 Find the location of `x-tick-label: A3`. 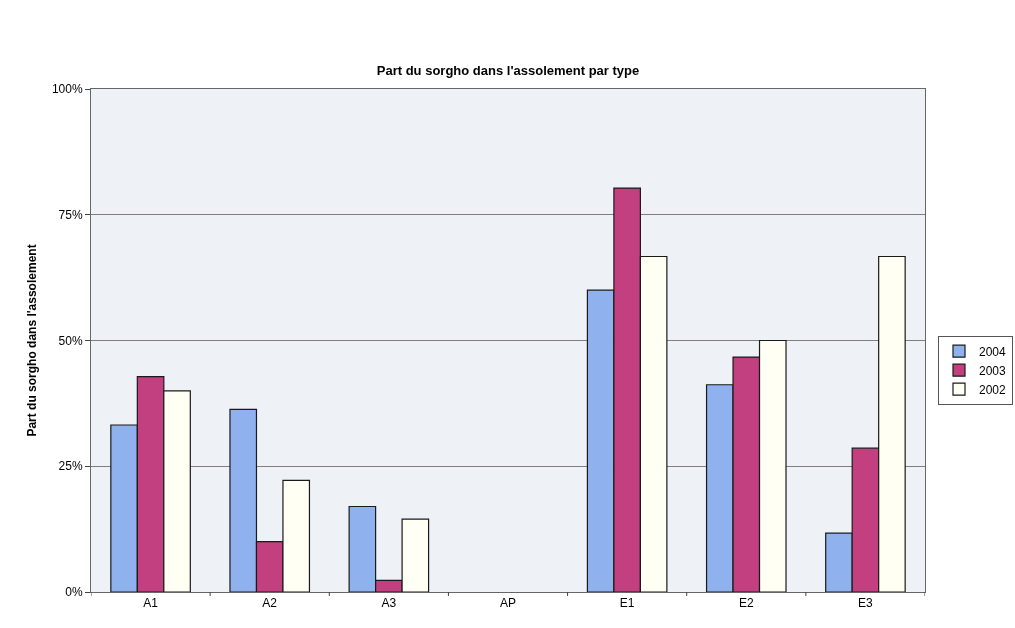

x-tick-label: A3 is located at coordinates (389, 603).